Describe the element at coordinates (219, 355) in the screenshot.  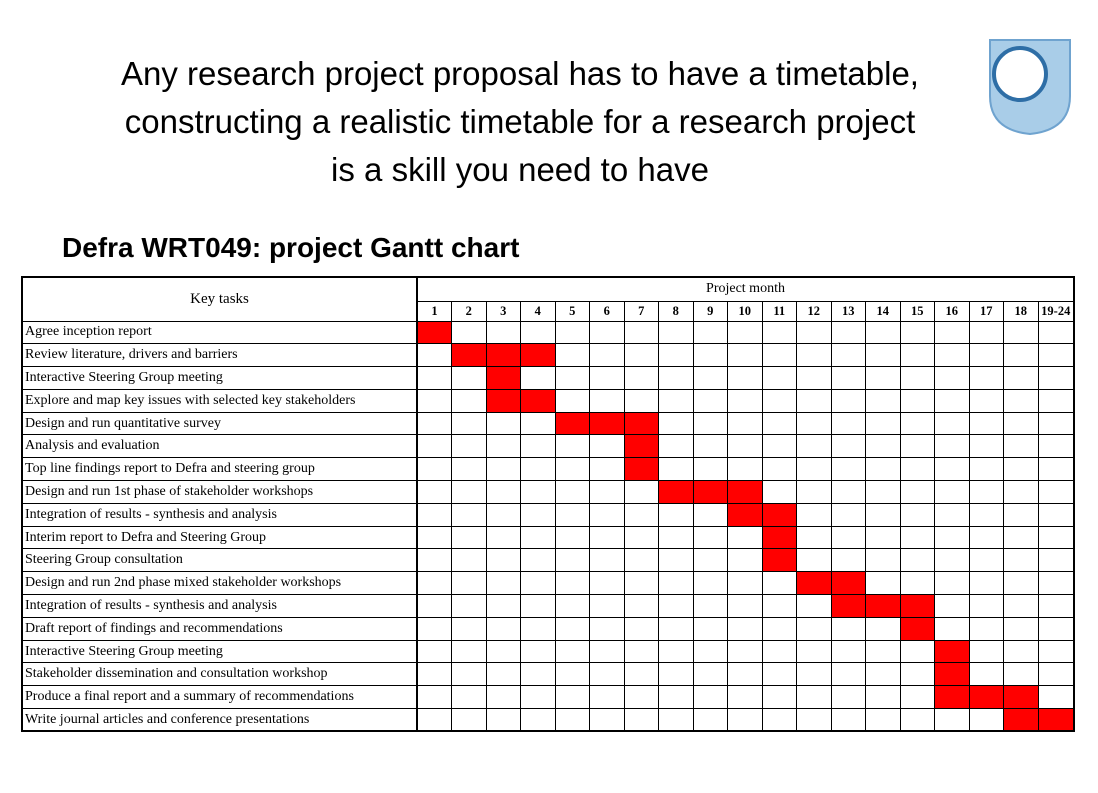
I see `task-label: Review literature, drivers and barriers` at that location.